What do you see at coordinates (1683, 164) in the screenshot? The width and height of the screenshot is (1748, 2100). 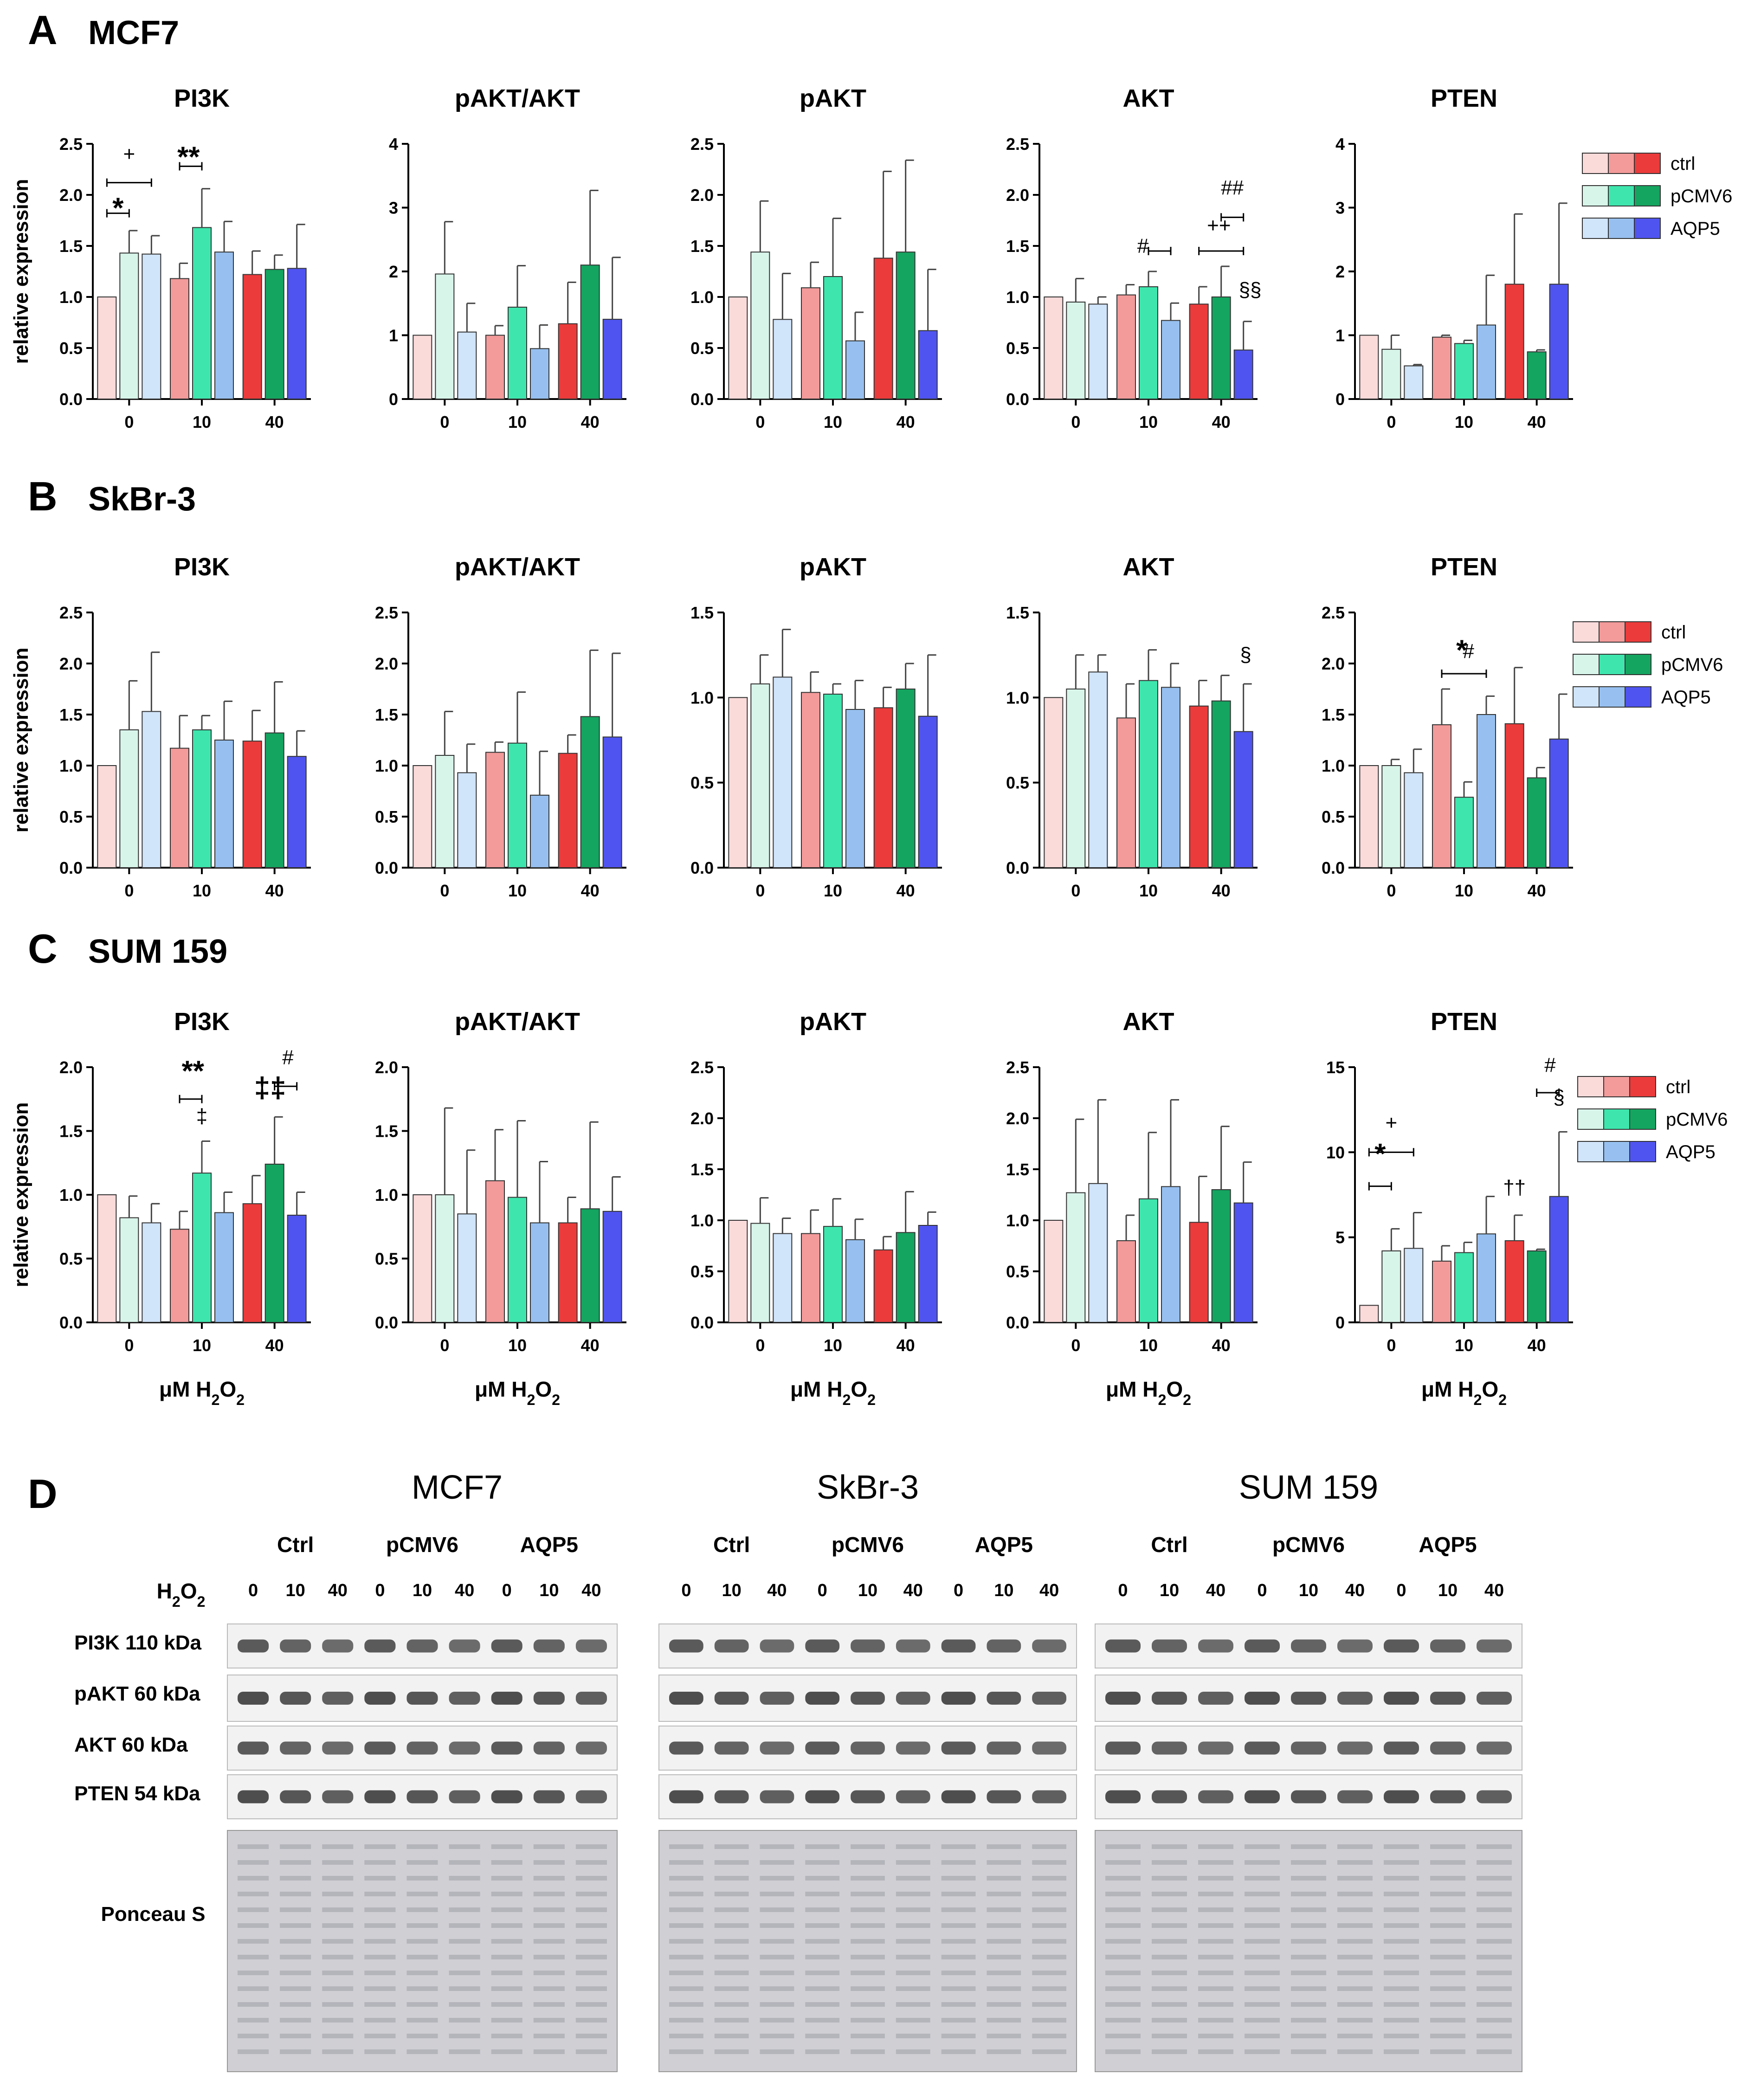 I see `legend-label-ctrl: ctrl` at bounding box center [1683, 164].